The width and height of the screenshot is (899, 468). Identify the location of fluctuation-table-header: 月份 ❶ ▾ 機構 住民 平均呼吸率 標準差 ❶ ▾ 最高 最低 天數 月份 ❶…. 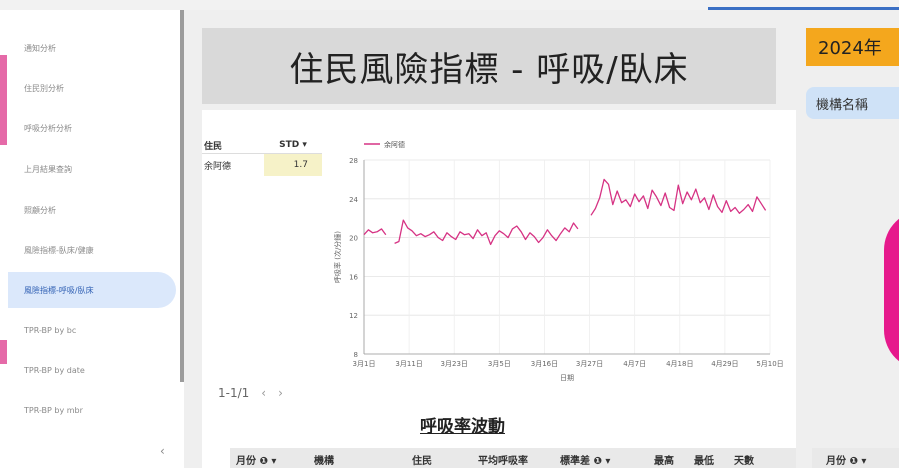
(449, 458).